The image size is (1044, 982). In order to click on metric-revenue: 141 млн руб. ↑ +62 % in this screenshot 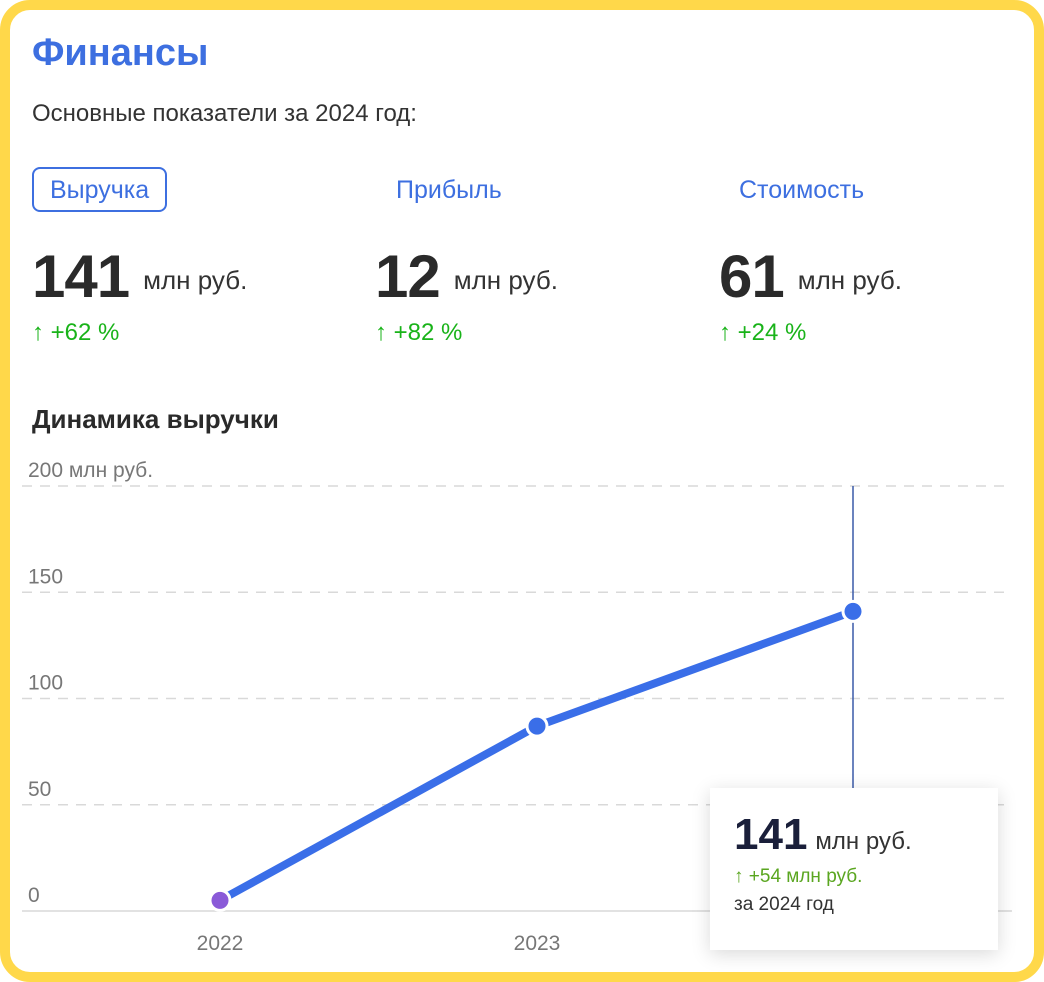, I will do `click(139, 294)`.